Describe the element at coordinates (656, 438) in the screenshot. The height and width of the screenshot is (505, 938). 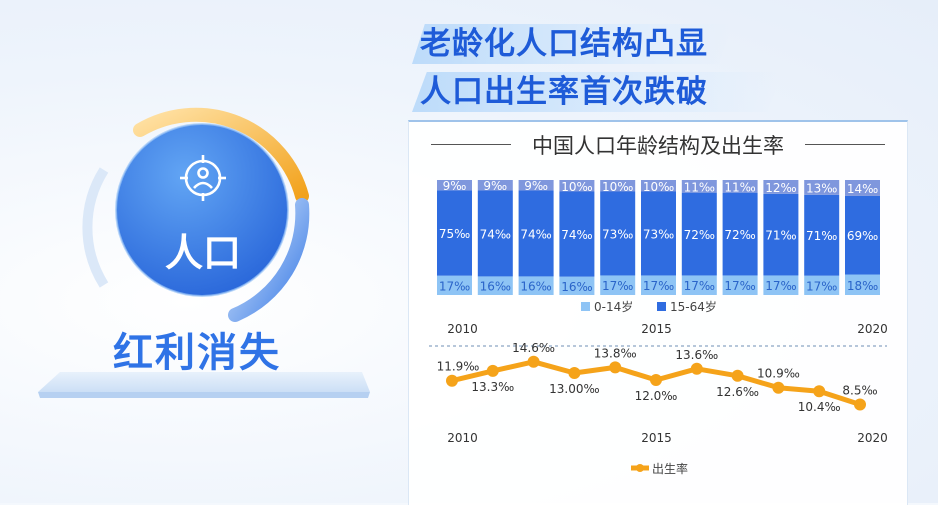
I see `line-x-tick-label: 2015` at that location.